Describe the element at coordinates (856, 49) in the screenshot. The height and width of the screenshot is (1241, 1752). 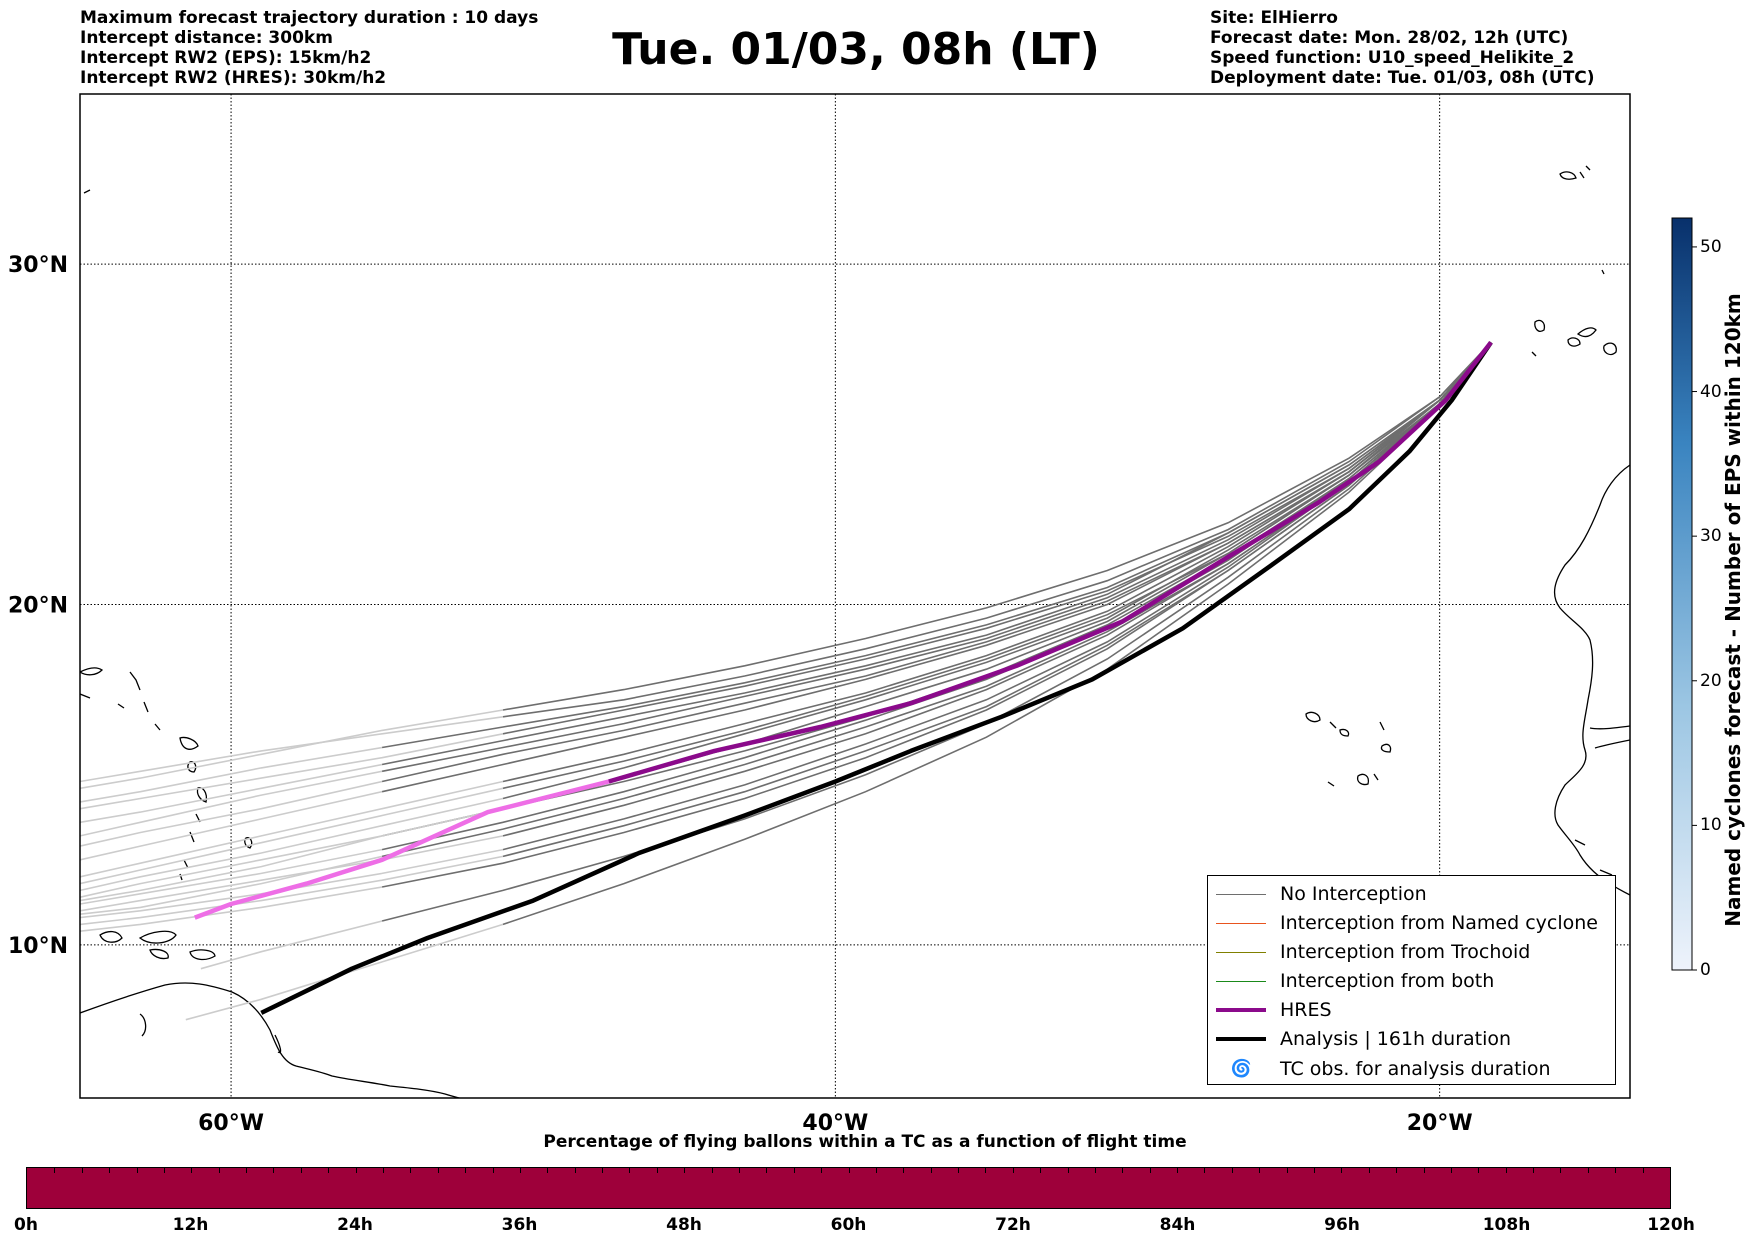
I see `page-title: Tue. 01/03, 08h (LT)` at that location.